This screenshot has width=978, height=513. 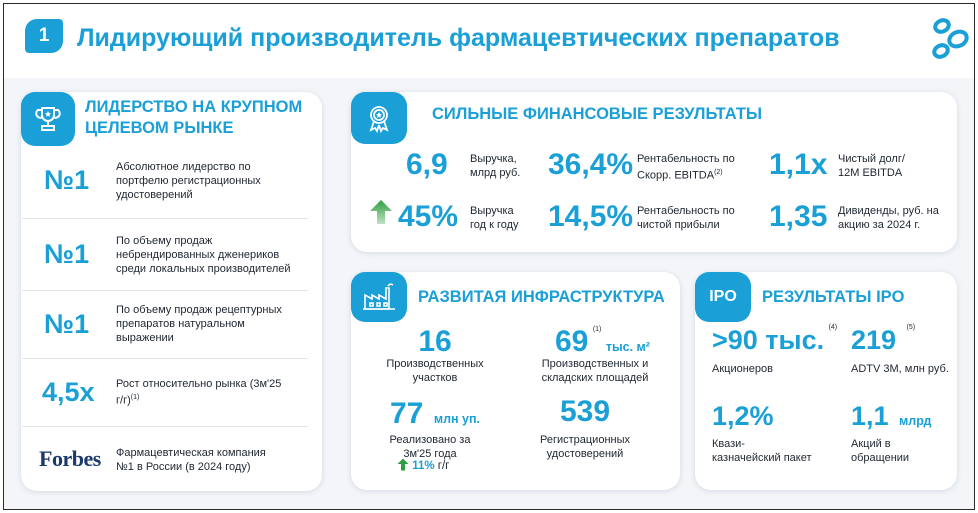 What do you see at coordinates (457, 419) in the screenshot?
I see `infra-packs-unit: млн уп.` at bounding box center [457, 419].